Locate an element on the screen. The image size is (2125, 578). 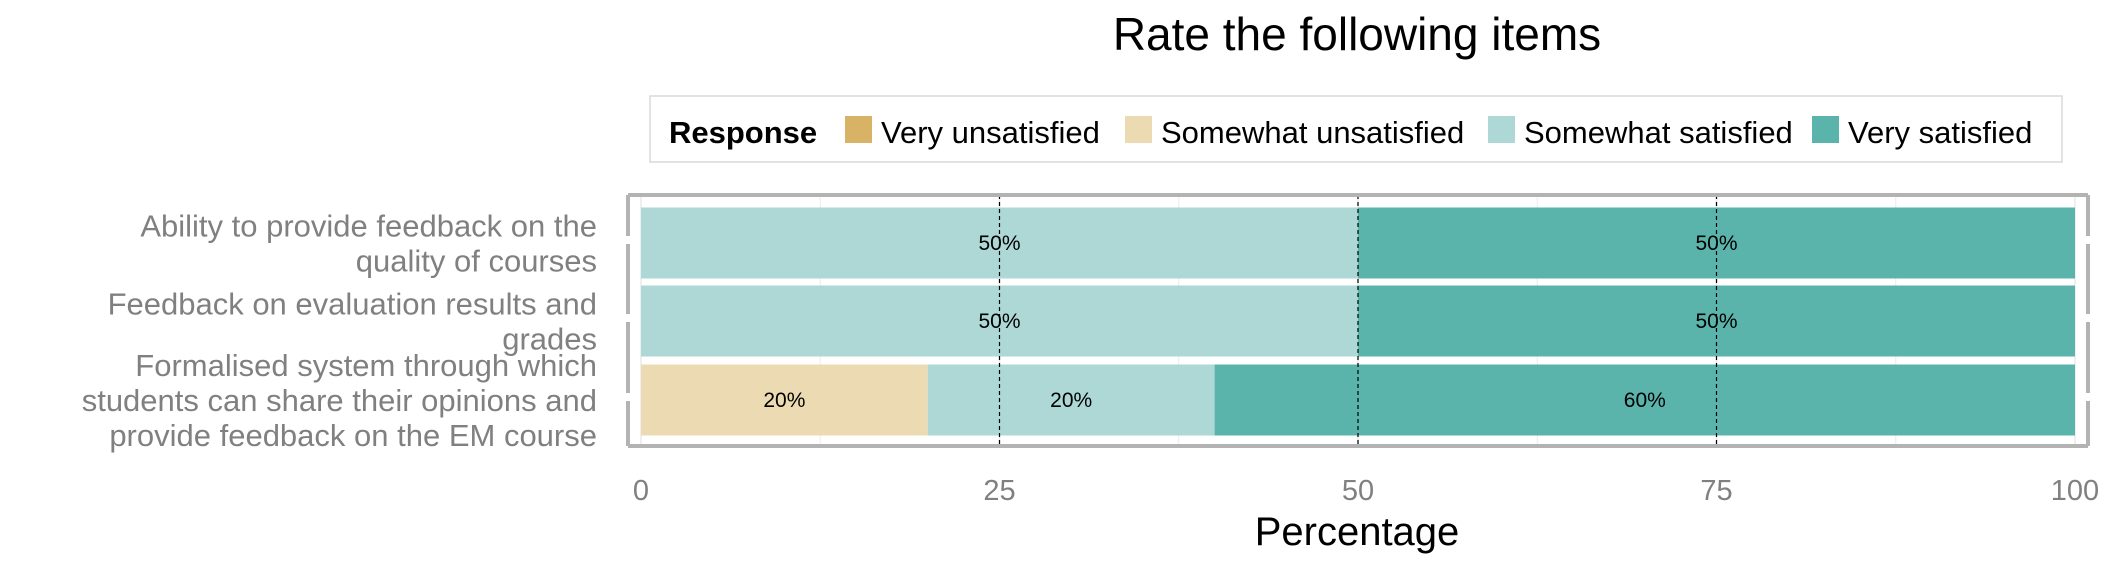
legend-label: Somewhat satisfied is located at coordinates (1658, 132).